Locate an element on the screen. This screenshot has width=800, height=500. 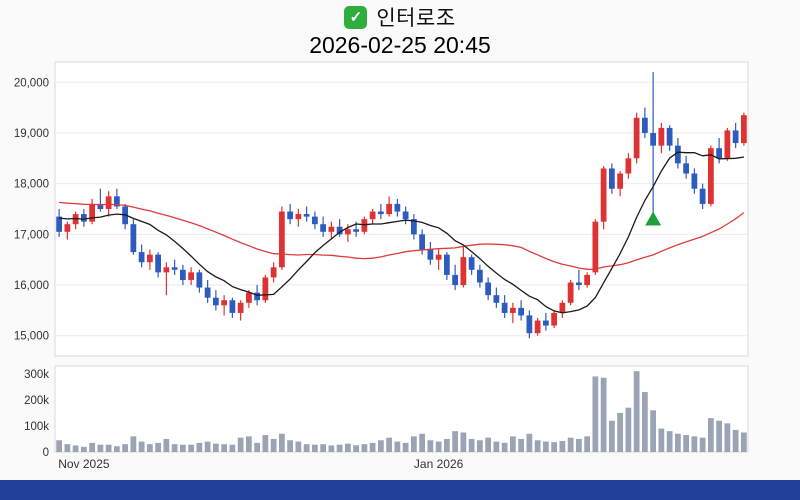
svg-text: 0 is located at coordinates (46, 453).